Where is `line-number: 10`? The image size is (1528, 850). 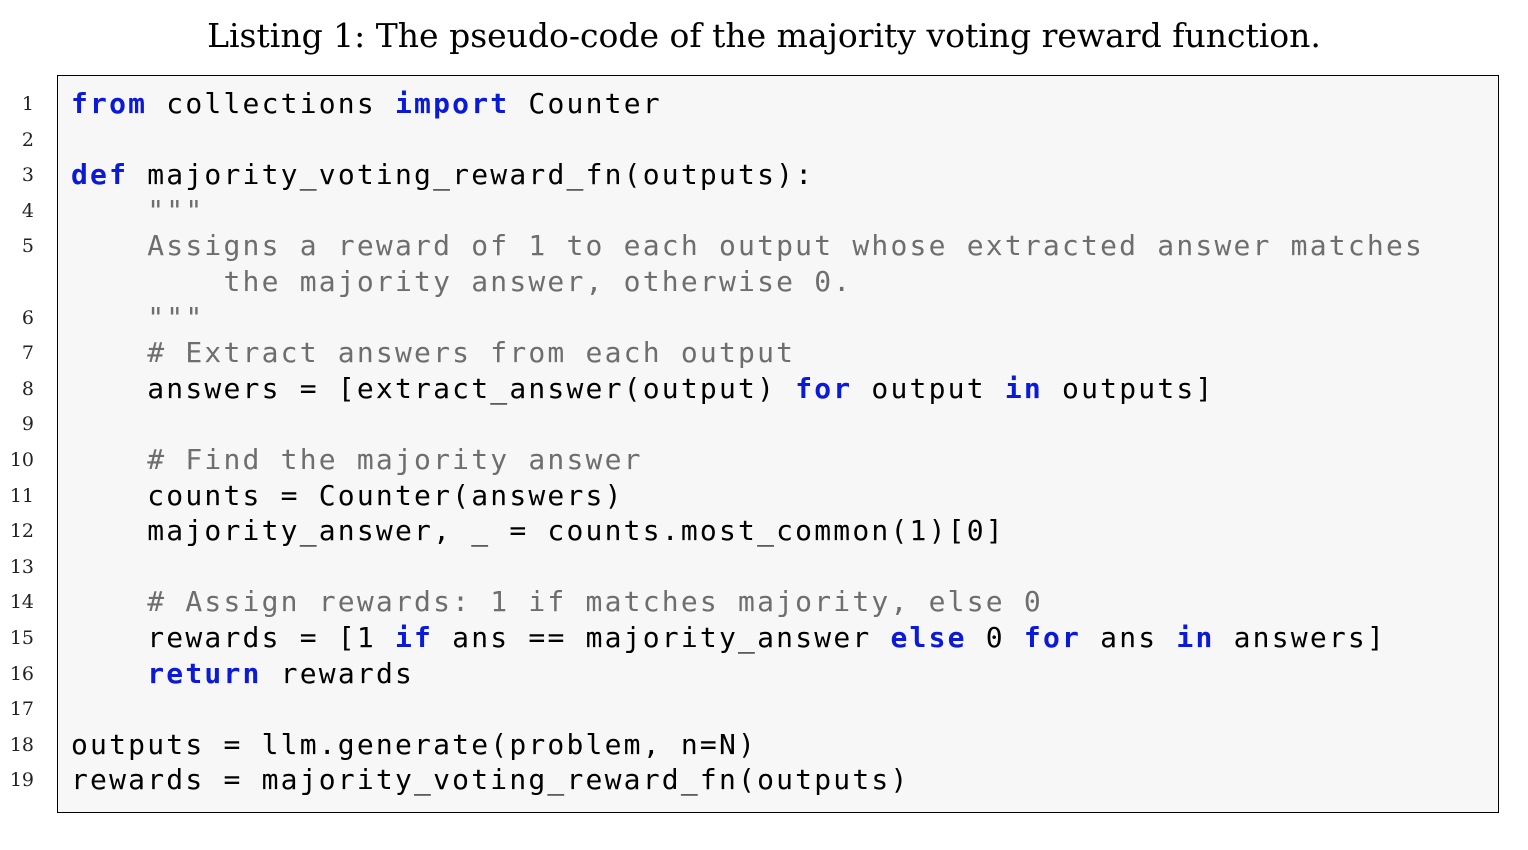
line-number: 10 is located at coordinates (21, 460).